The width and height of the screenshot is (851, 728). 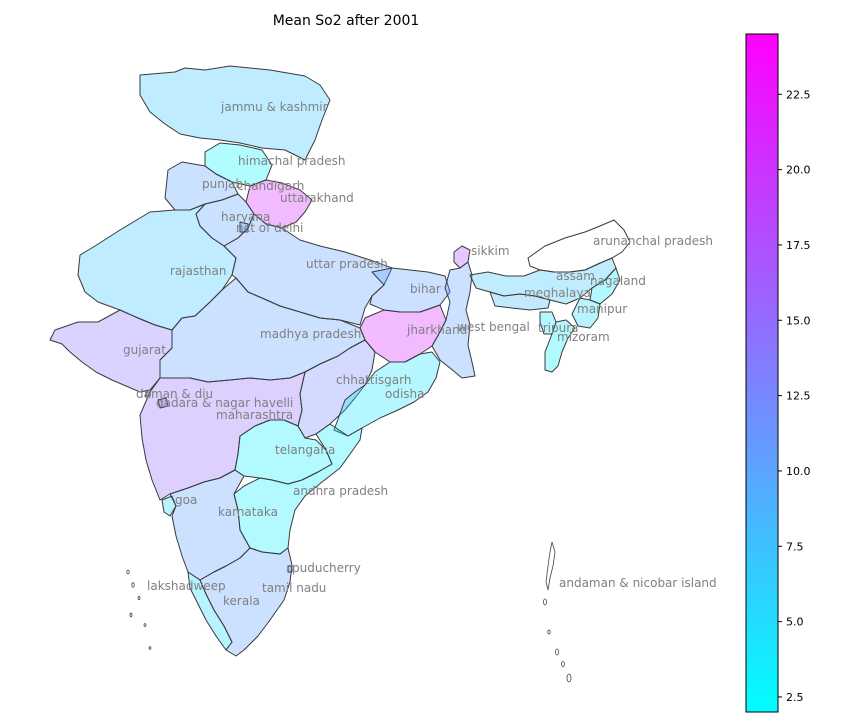 What do you see at coordinates (317, 198) in the screenshot?
I see `label-uttarakhand: uttarakhand` at bounding box center [317, 198].